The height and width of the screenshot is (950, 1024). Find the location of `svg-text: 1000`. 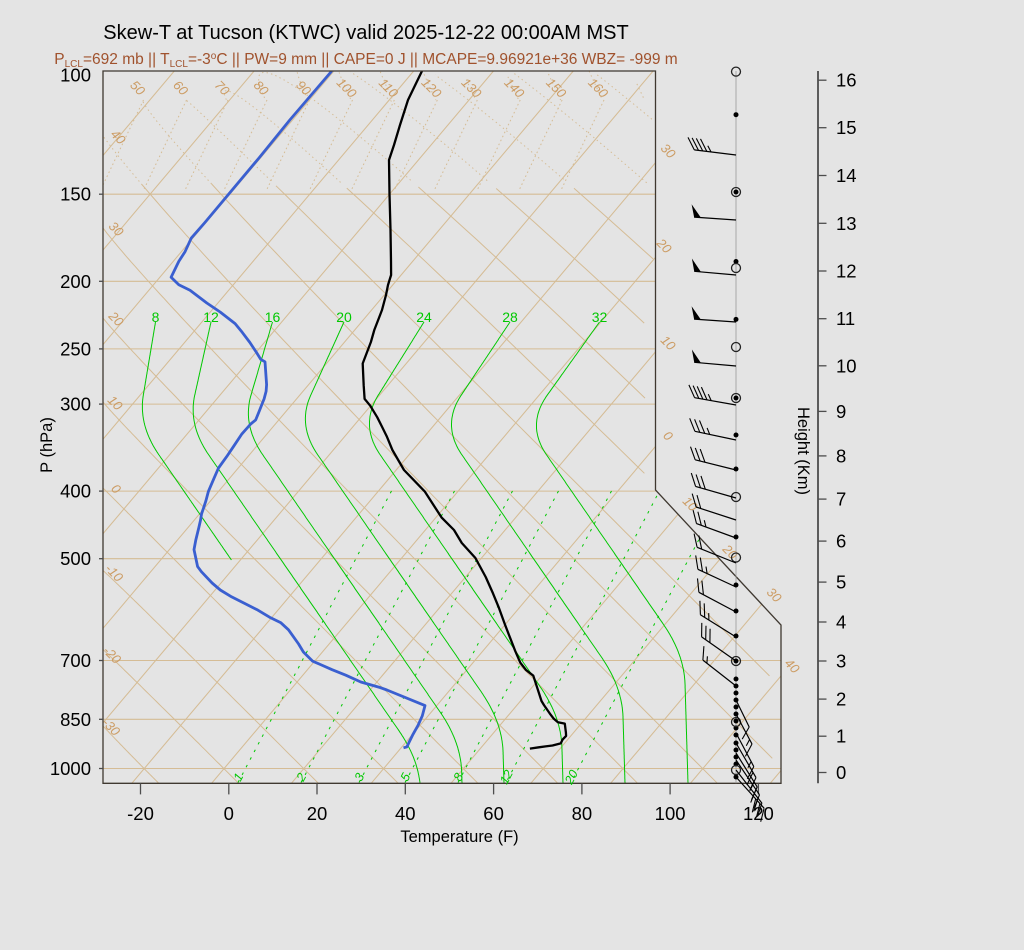

svg-text: 1000 is located at coordinates (70, 768).